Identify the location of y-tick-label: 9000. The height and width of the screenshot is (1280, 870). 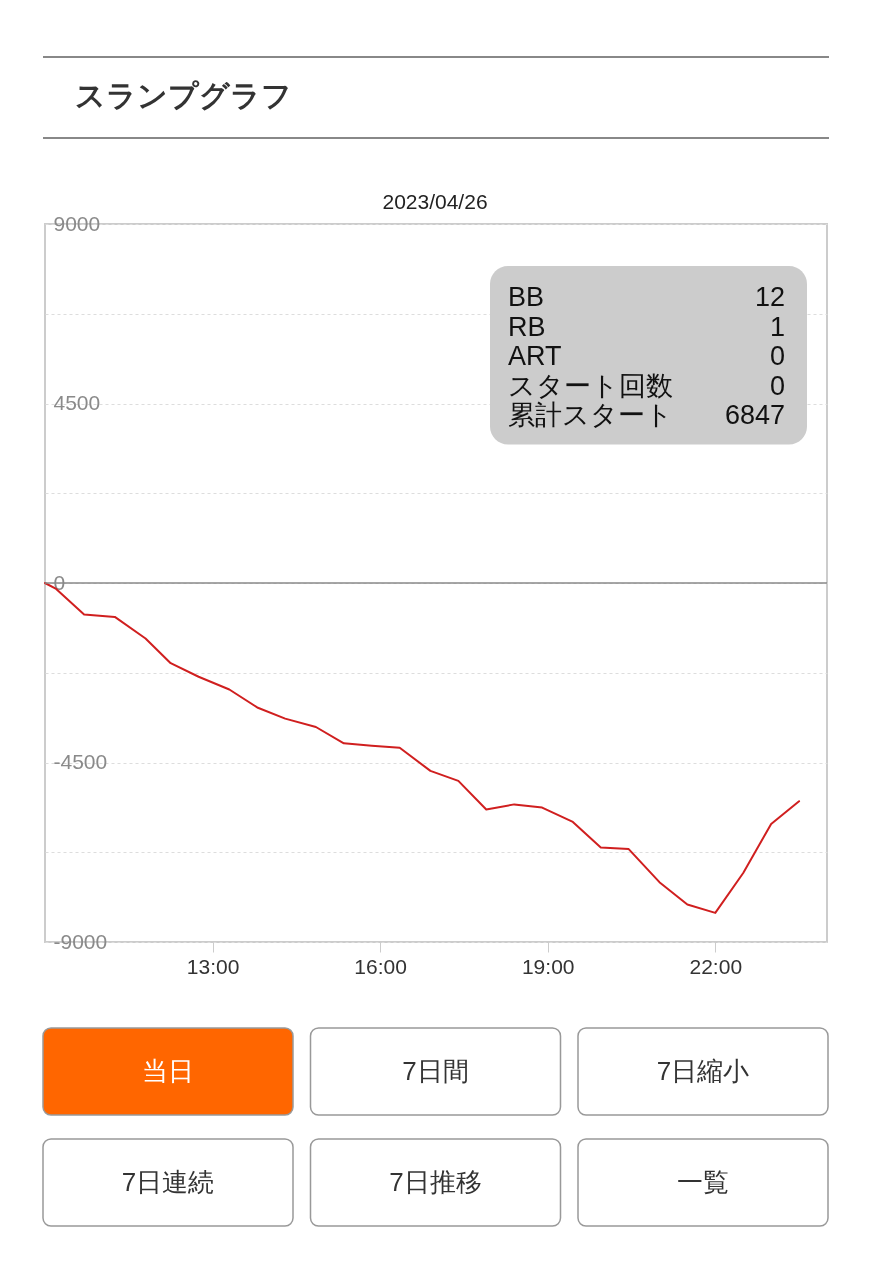
(77, 223).